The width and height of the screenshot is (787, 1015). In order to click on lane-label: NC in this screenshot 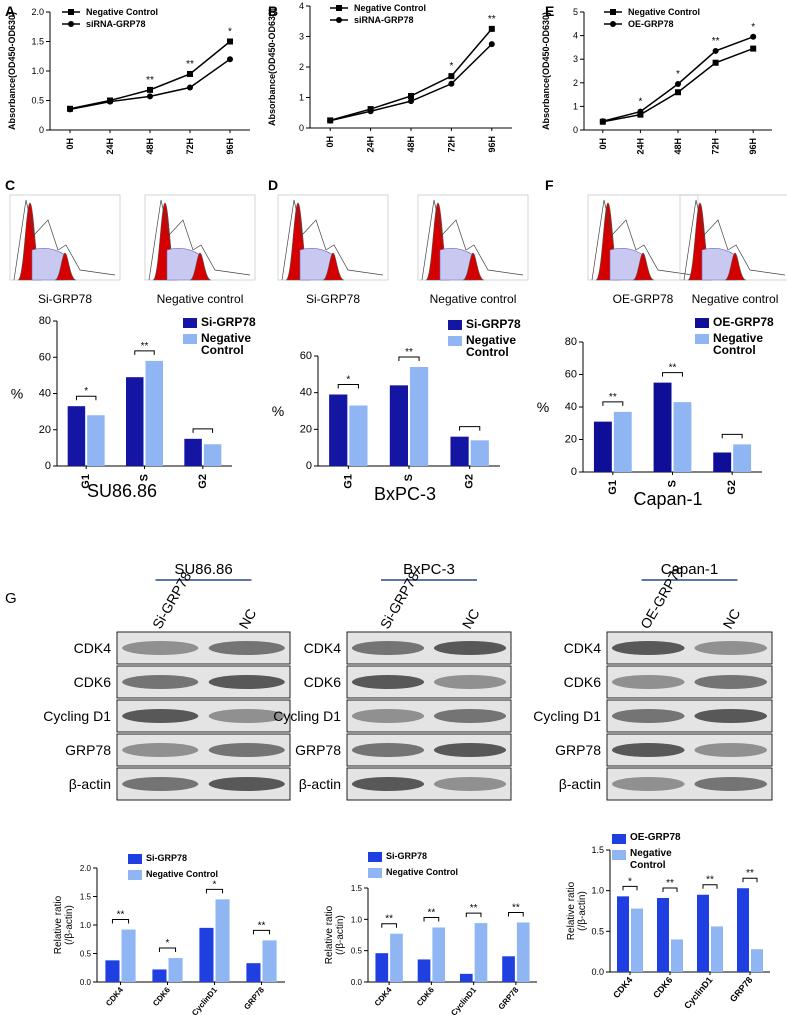, I will do `click(731, 619)`.